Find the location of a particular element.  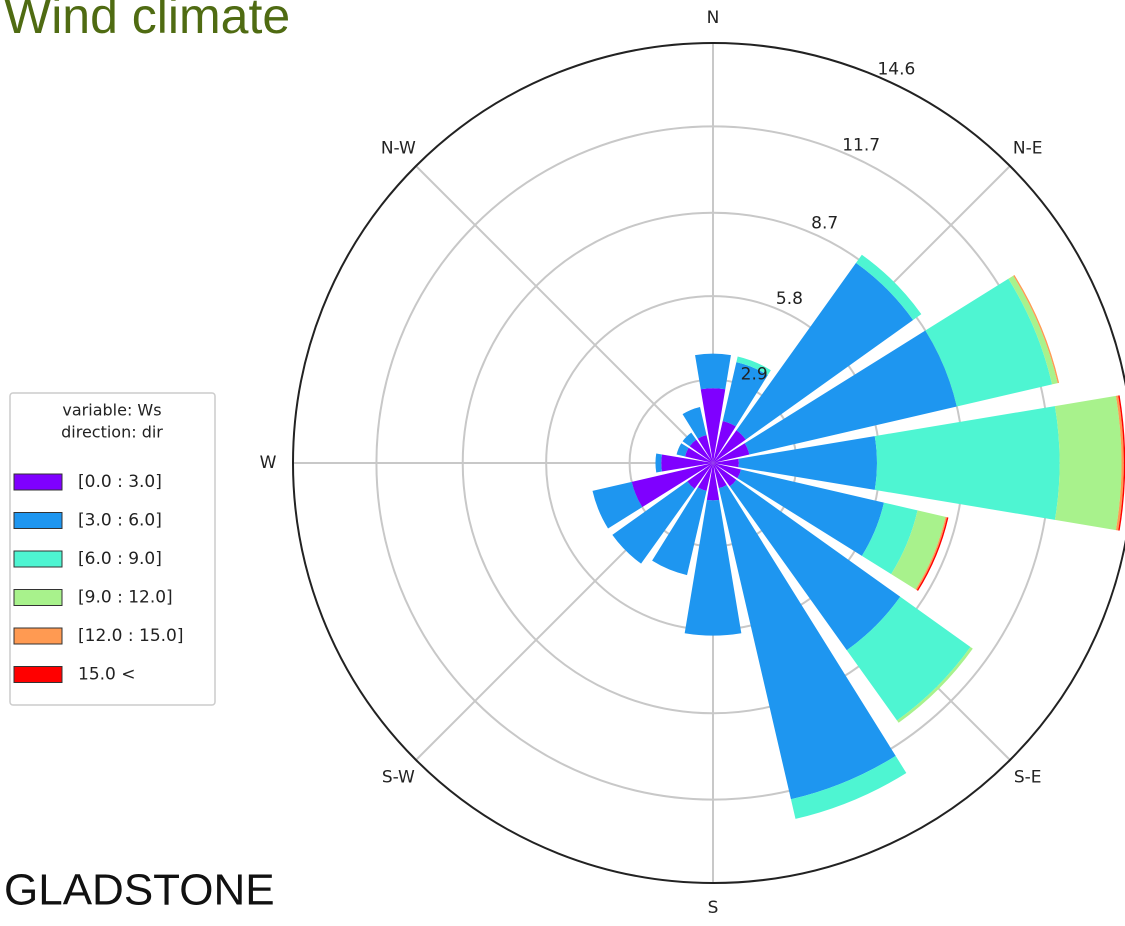

r-tick-label: 2.9 is located at coordinates (754, 375).